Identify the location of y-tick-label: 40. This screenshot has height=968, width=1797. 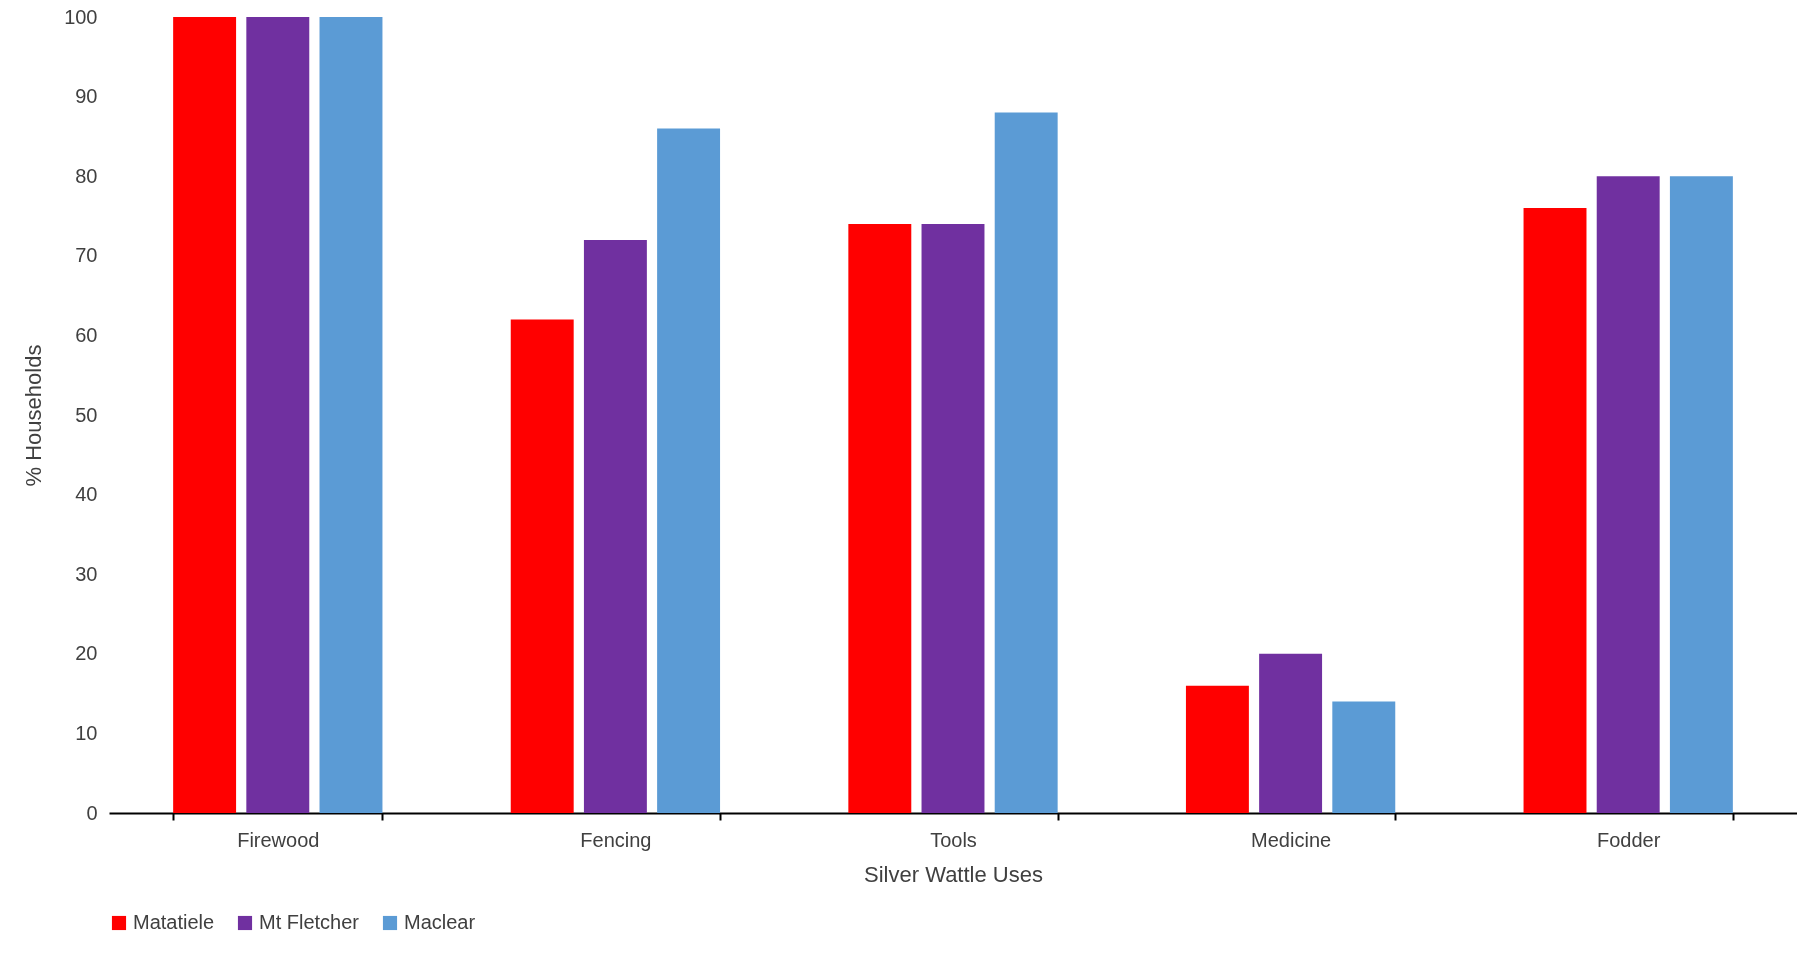
(86, 494).